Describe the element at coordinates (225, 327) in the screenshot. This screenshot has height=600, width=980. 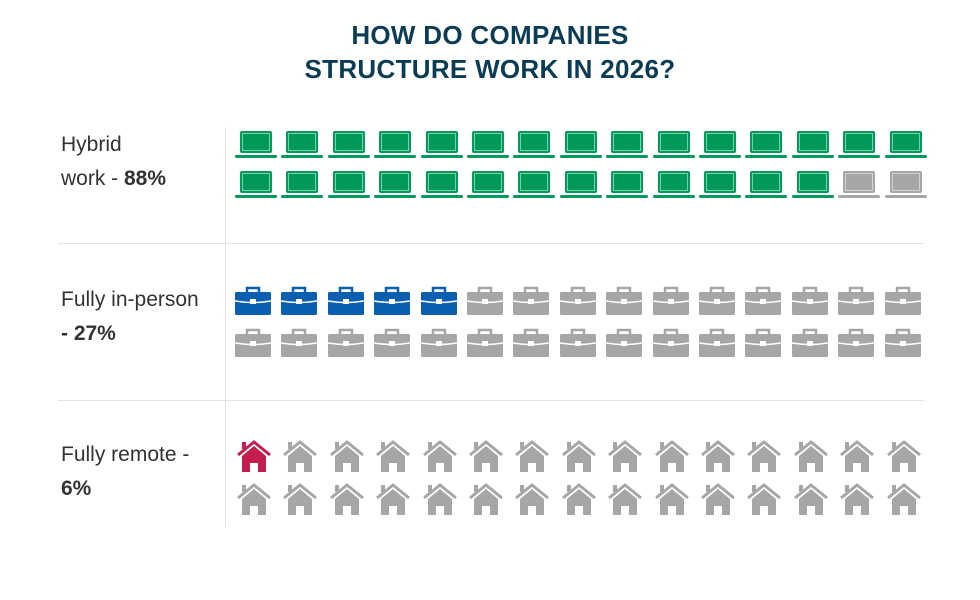
I see `vertical-divider` at that location.